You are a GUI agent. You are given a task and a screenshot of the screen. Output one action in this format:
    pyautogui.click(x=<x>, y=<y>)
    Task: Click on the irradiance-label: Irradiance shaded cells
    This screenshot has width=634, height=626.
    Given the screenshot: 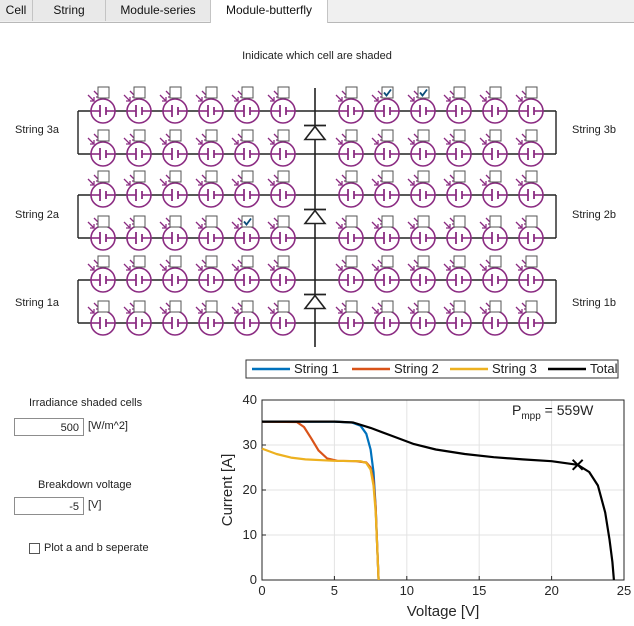 What is the action you would take?
    pyautogui.click(x=86, y=403)
    